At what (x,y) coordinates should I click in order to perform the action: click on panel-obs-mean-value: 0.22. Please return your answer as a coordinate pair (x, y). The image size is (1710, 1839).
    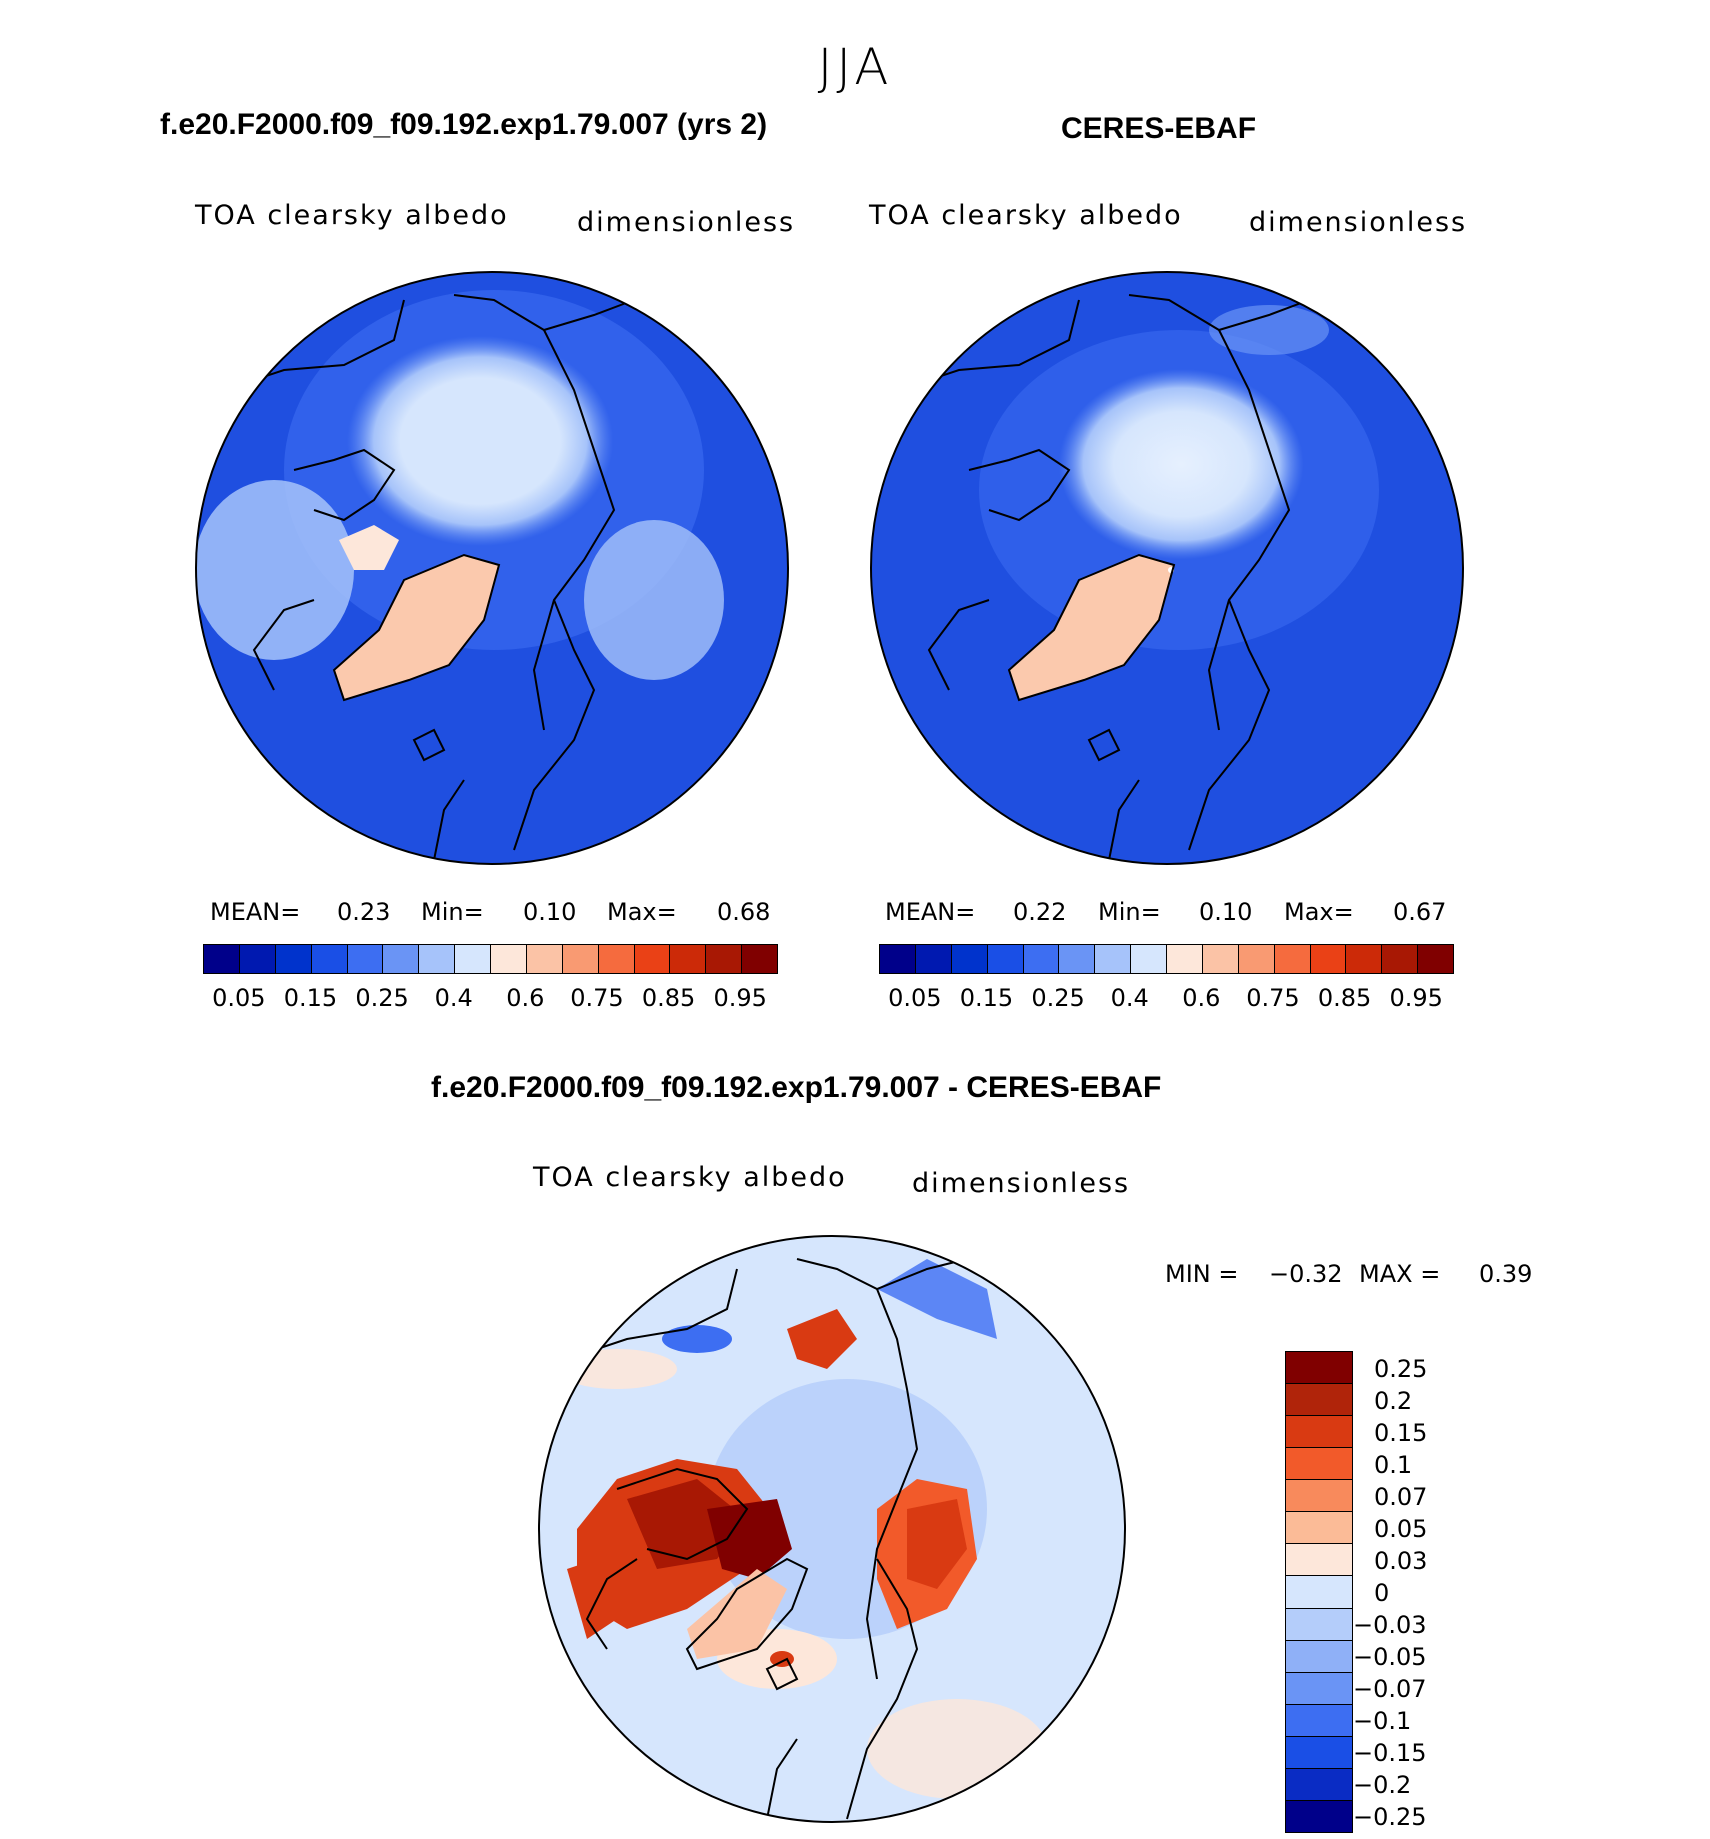
    Looking at the image, I should click on (1040, 912).